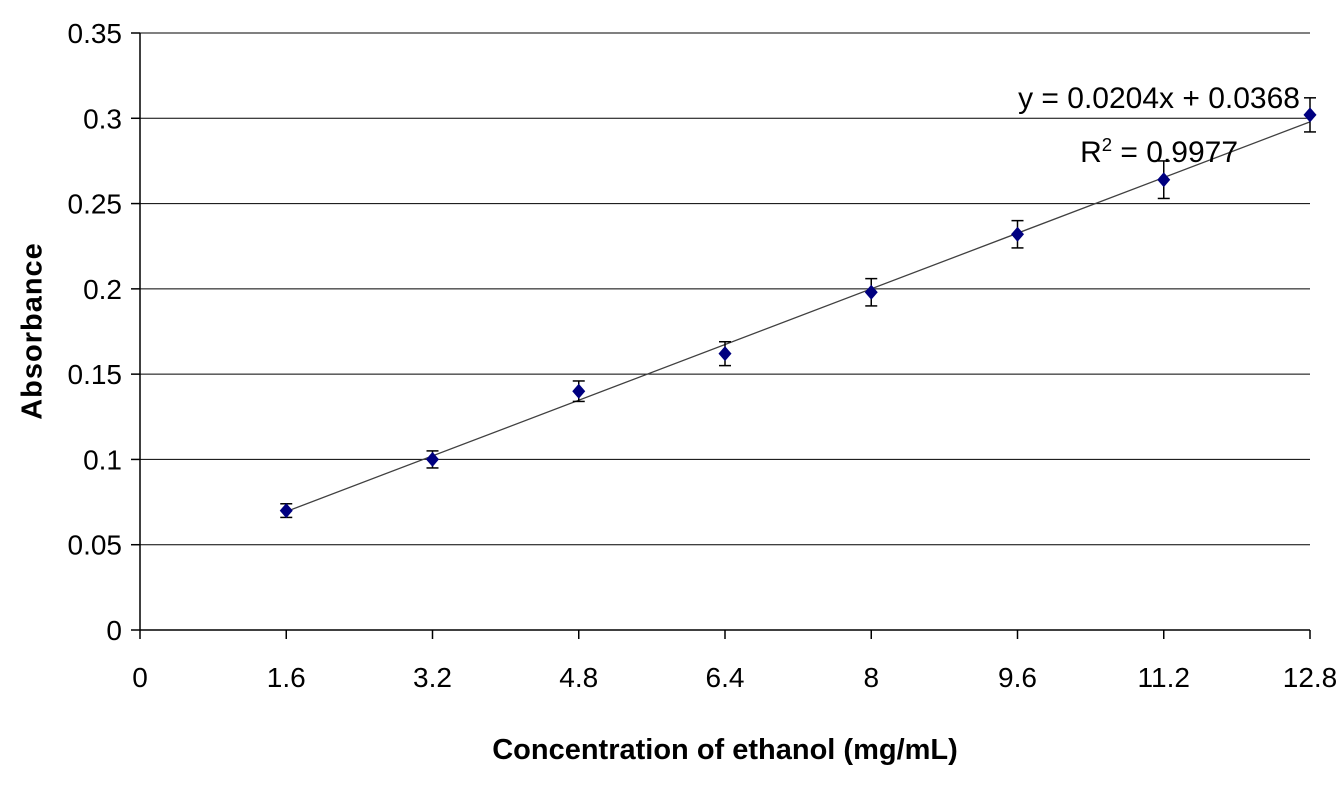  I want to click on x-tick-label: 11.2, so click(1164, 677).